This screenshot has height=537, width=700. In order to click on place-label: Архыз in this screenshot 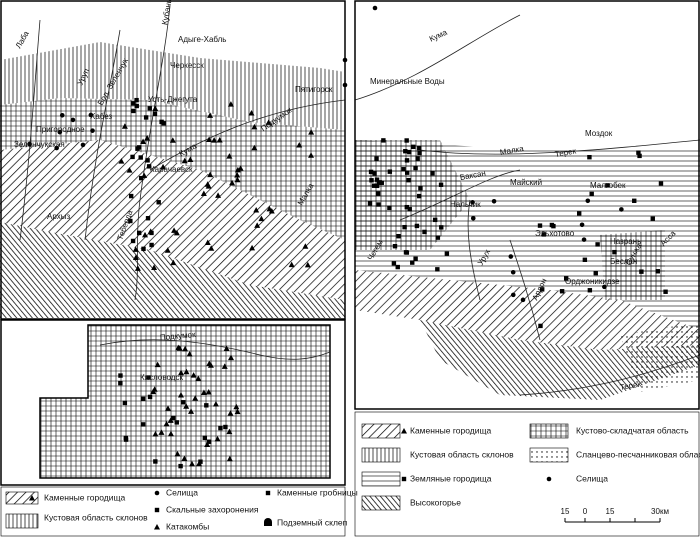, I will do `click(58, 216)`.